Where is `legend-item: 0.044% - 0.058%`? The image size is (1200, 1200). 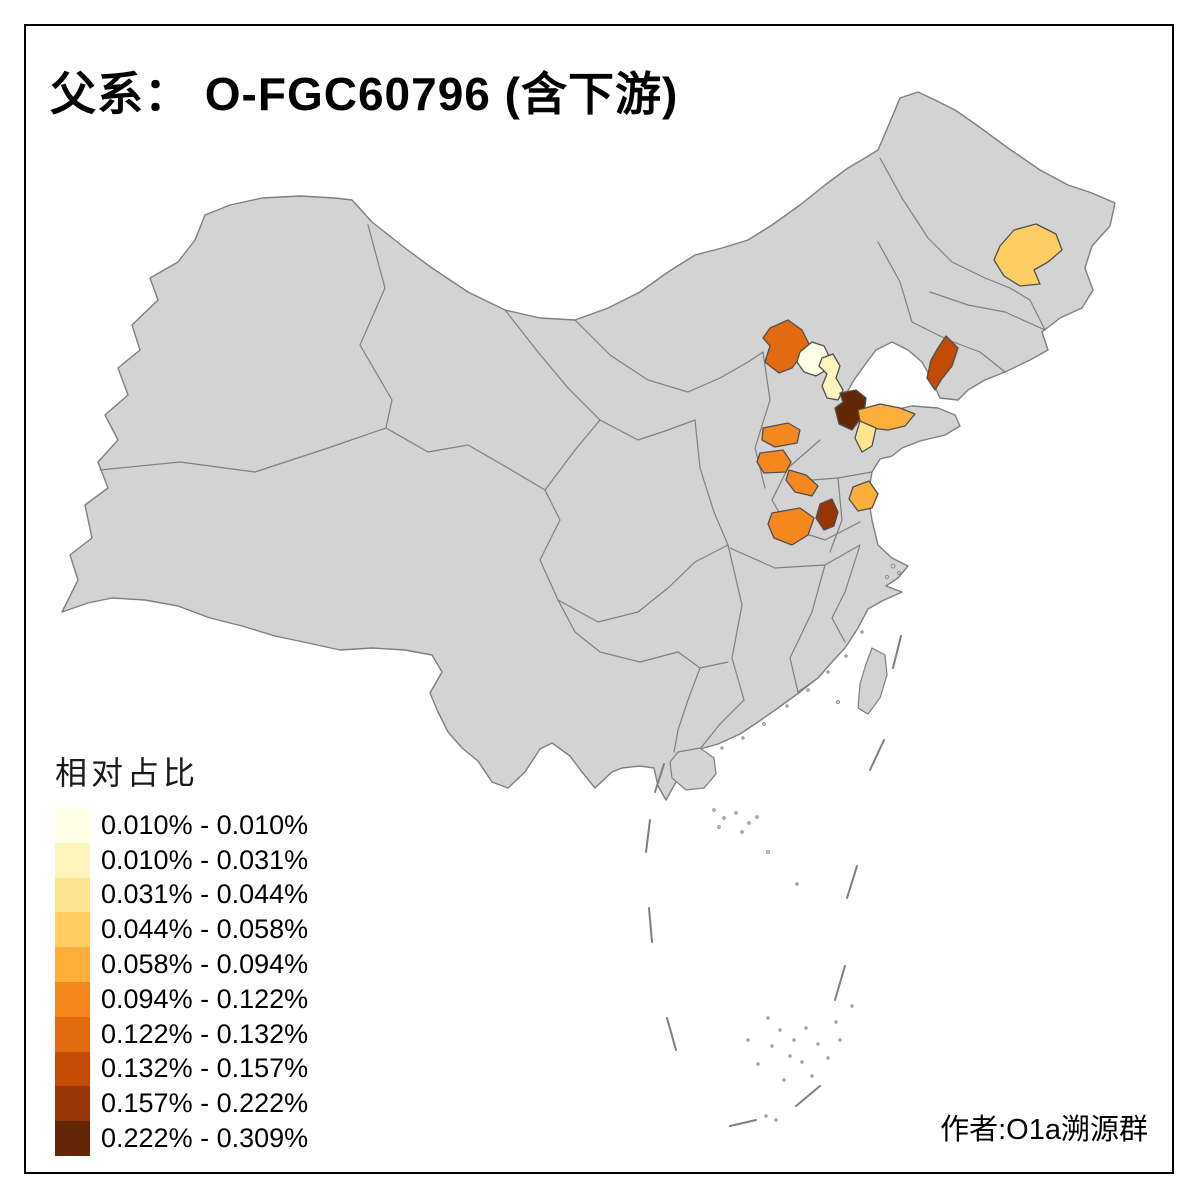
legend-item: 0.044% - 0.058% is located at coordinates (182, 930).